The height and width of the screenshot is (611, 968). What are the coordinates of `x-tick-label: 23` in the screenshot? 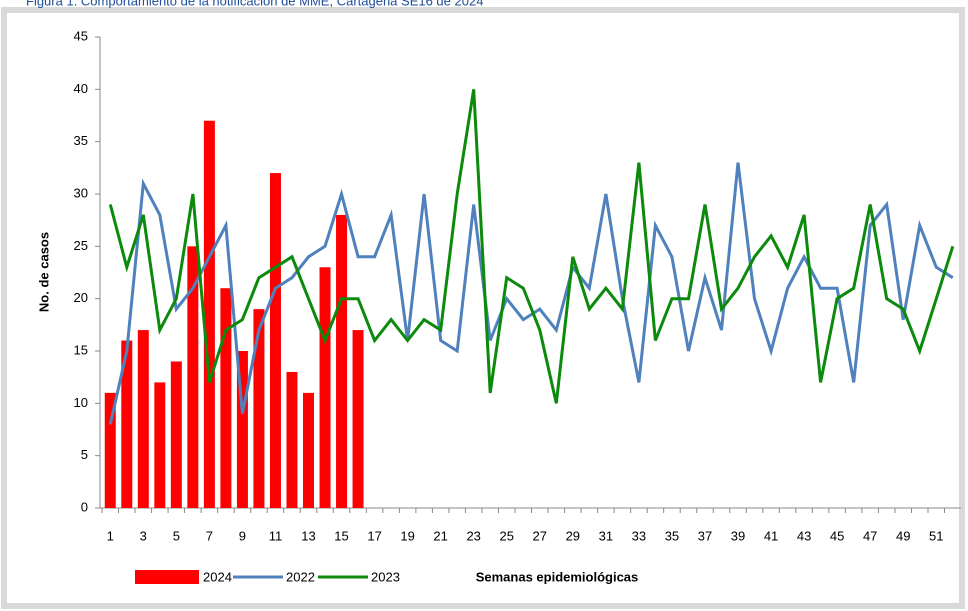 It's located at (473, 535).